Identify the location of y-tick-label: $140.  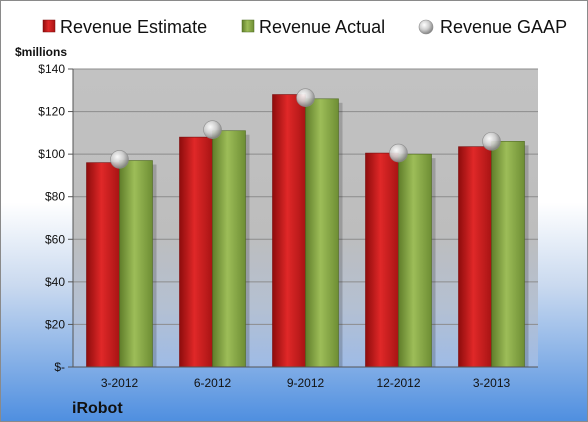
(51, 69).